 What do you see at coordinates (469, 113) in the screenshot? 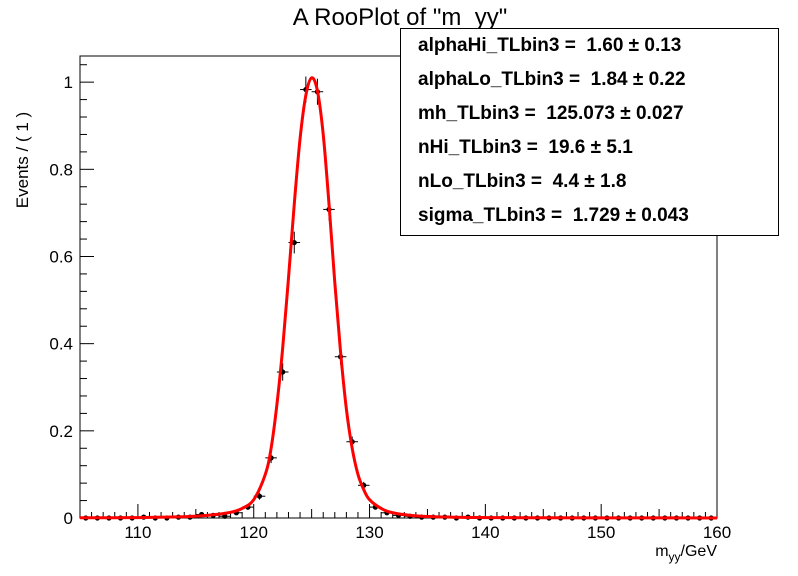
I see `stat-name: mh_TLbin3` at bounding box center [469, 113].